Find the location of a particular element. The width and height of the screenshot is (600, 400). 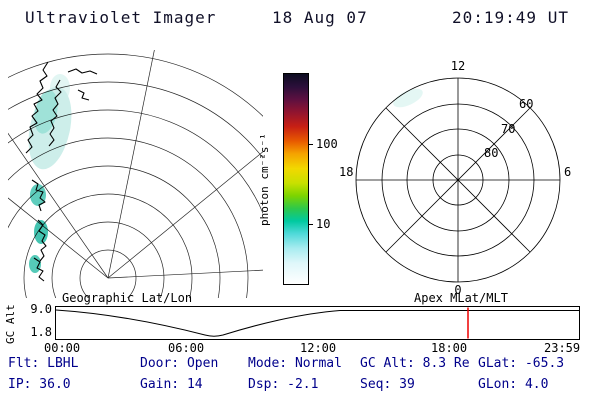

colorbar is located at coordinates (296, 179).